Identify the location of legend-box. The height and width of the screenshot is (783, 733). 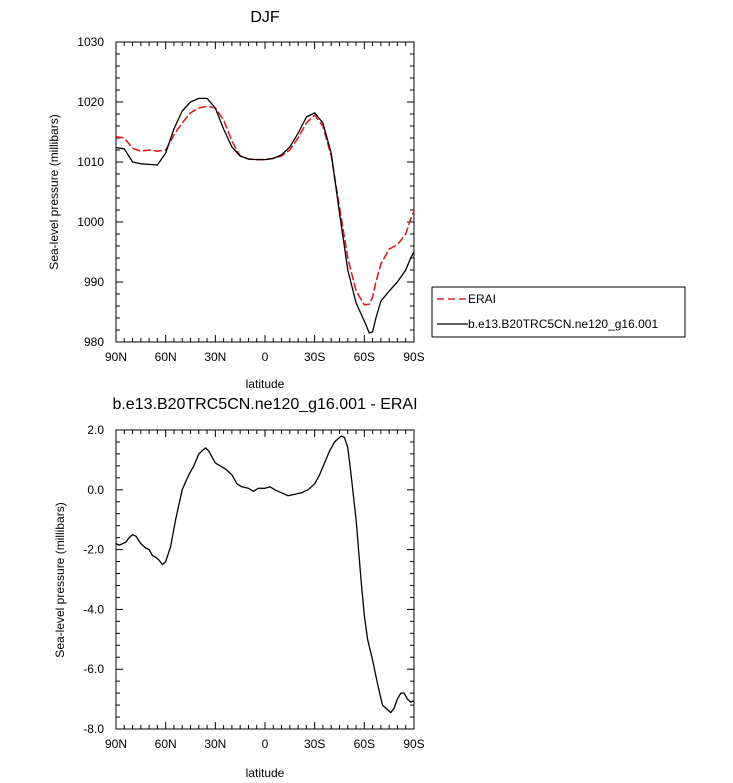
(558, 312).